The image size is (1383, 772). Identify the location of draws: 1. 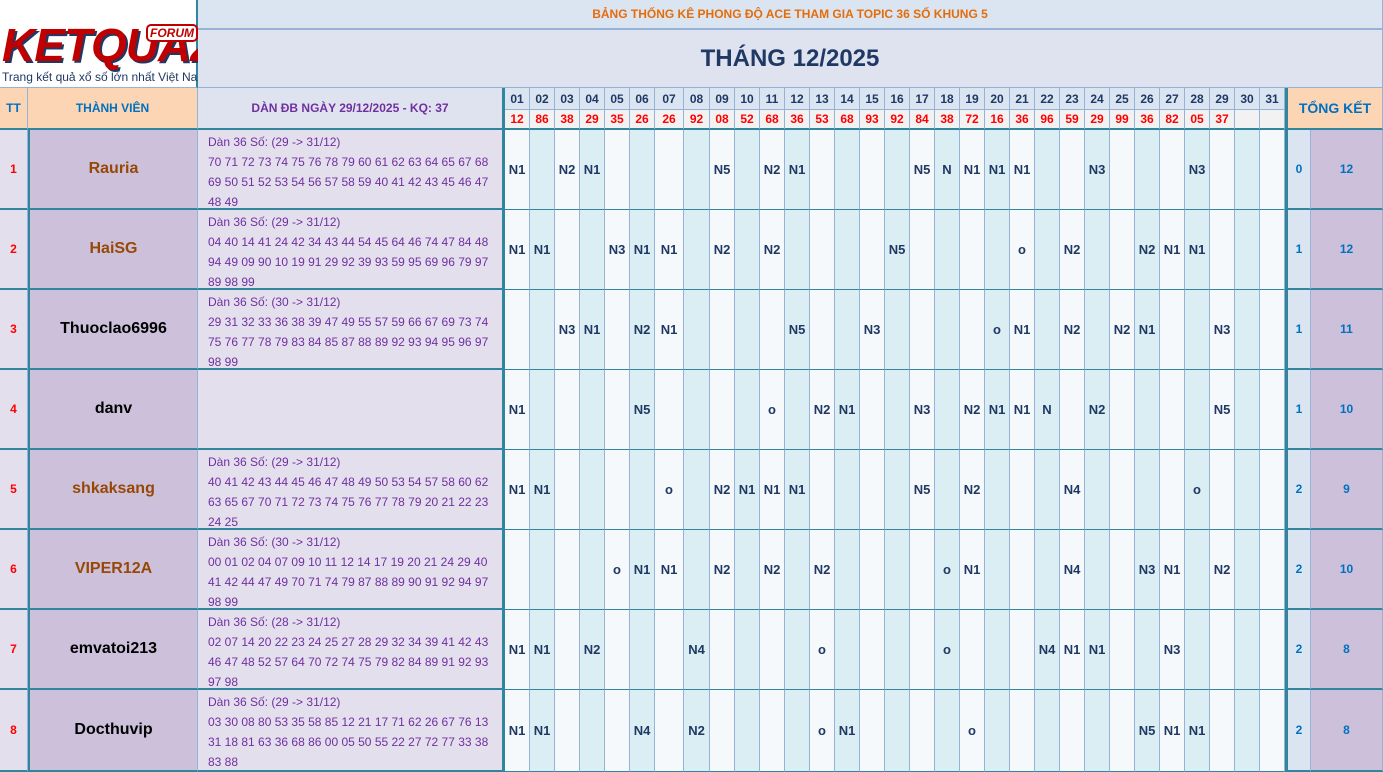
(1298, 330).